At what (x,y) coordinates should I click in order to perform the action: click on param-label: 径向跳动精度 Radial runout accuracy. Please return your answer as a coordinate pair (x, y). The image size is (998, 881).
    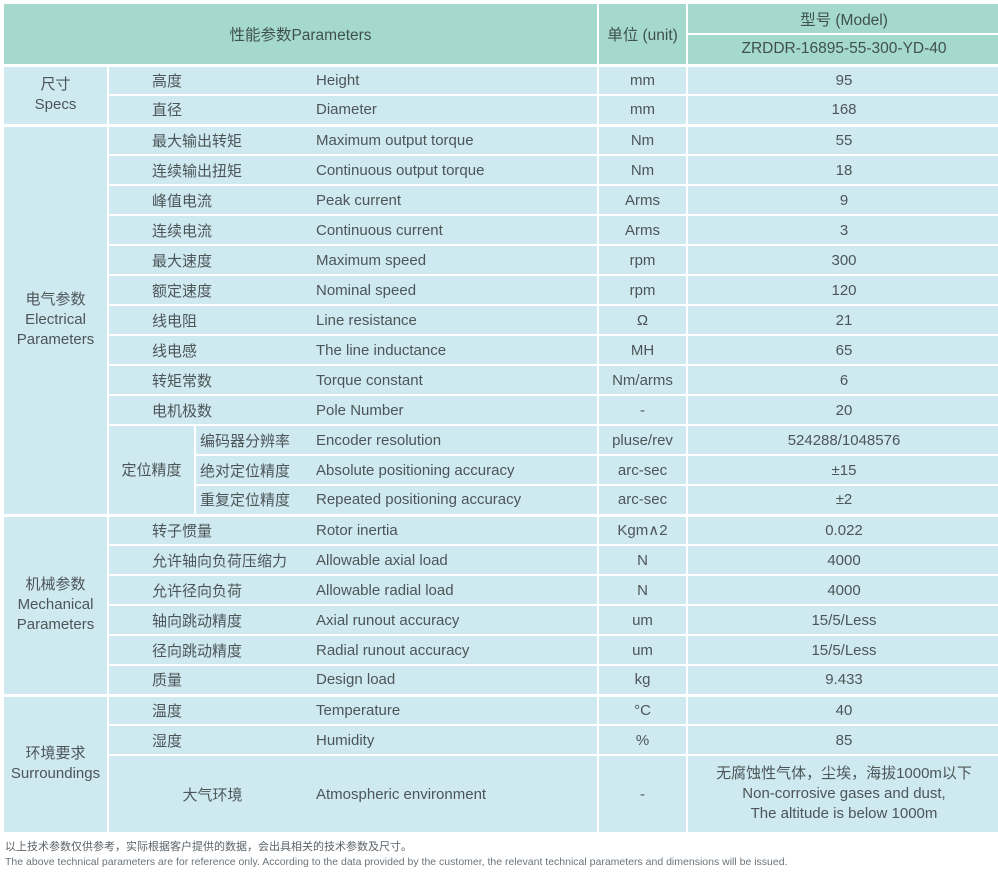
    Looking at the image, I should click on (353, 650).